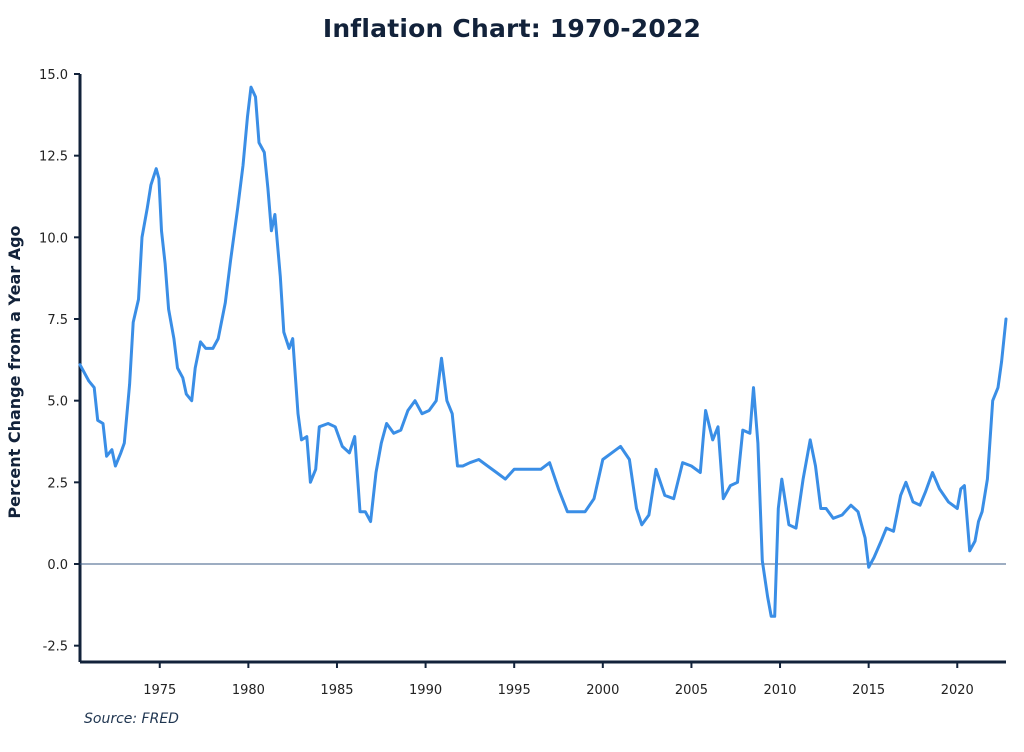 The height and width of the screenshot is (752, 1024). I want to click on y-tick-label: 0.0, so click(57, 565).